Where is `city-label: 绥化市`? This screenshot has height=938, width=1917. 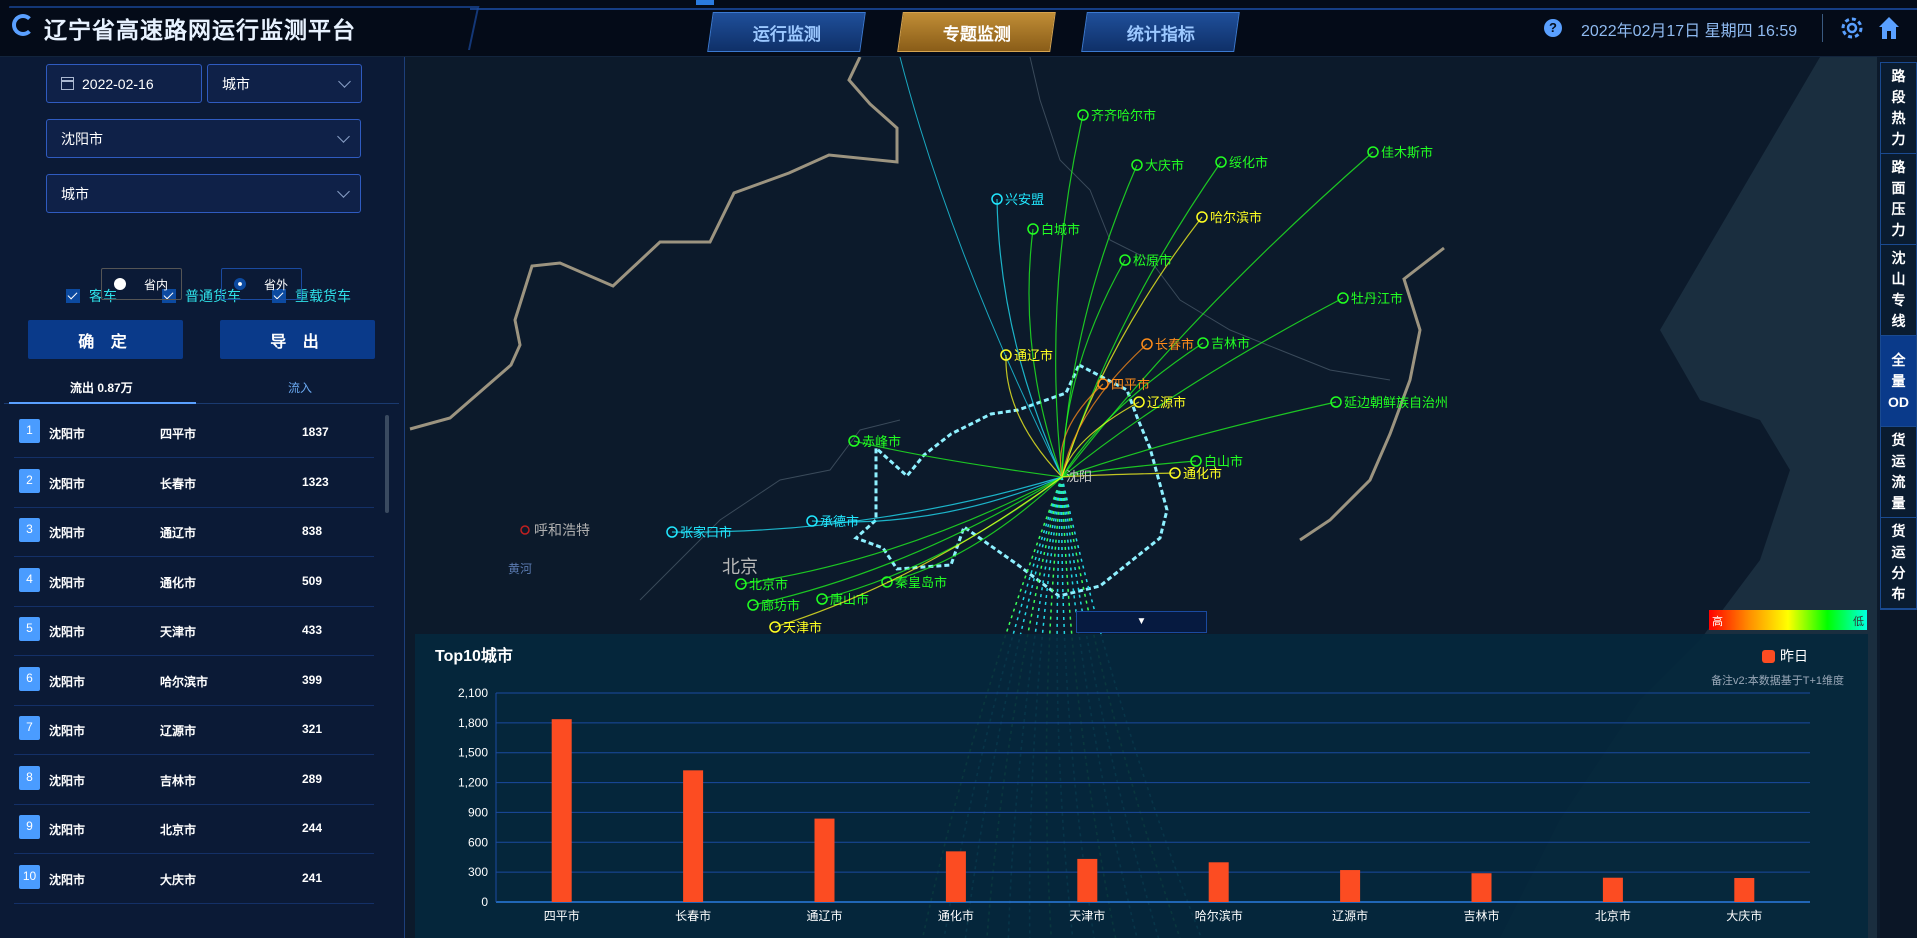
city-label: 绥化市 is located at coordinates (1248, 162).